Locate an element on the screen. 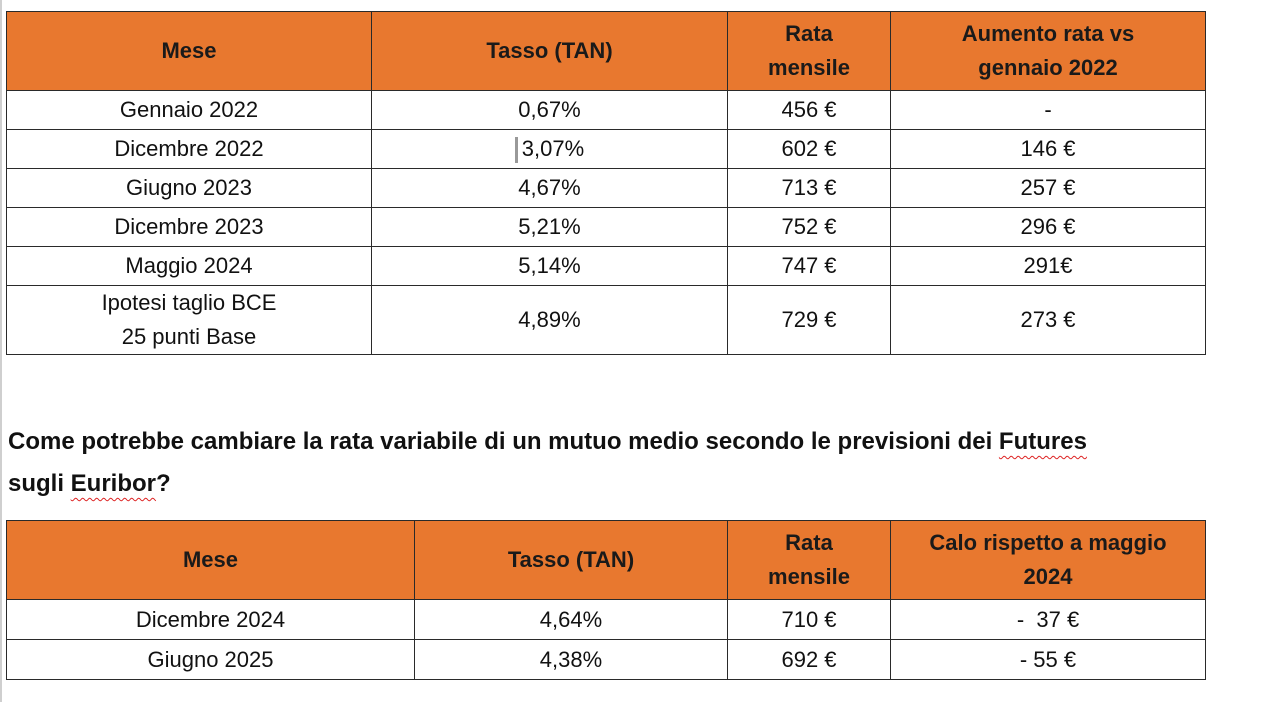 This screenshot has height=702, width=1280. cell-aumento: - is located at coordinates (1048, 110).